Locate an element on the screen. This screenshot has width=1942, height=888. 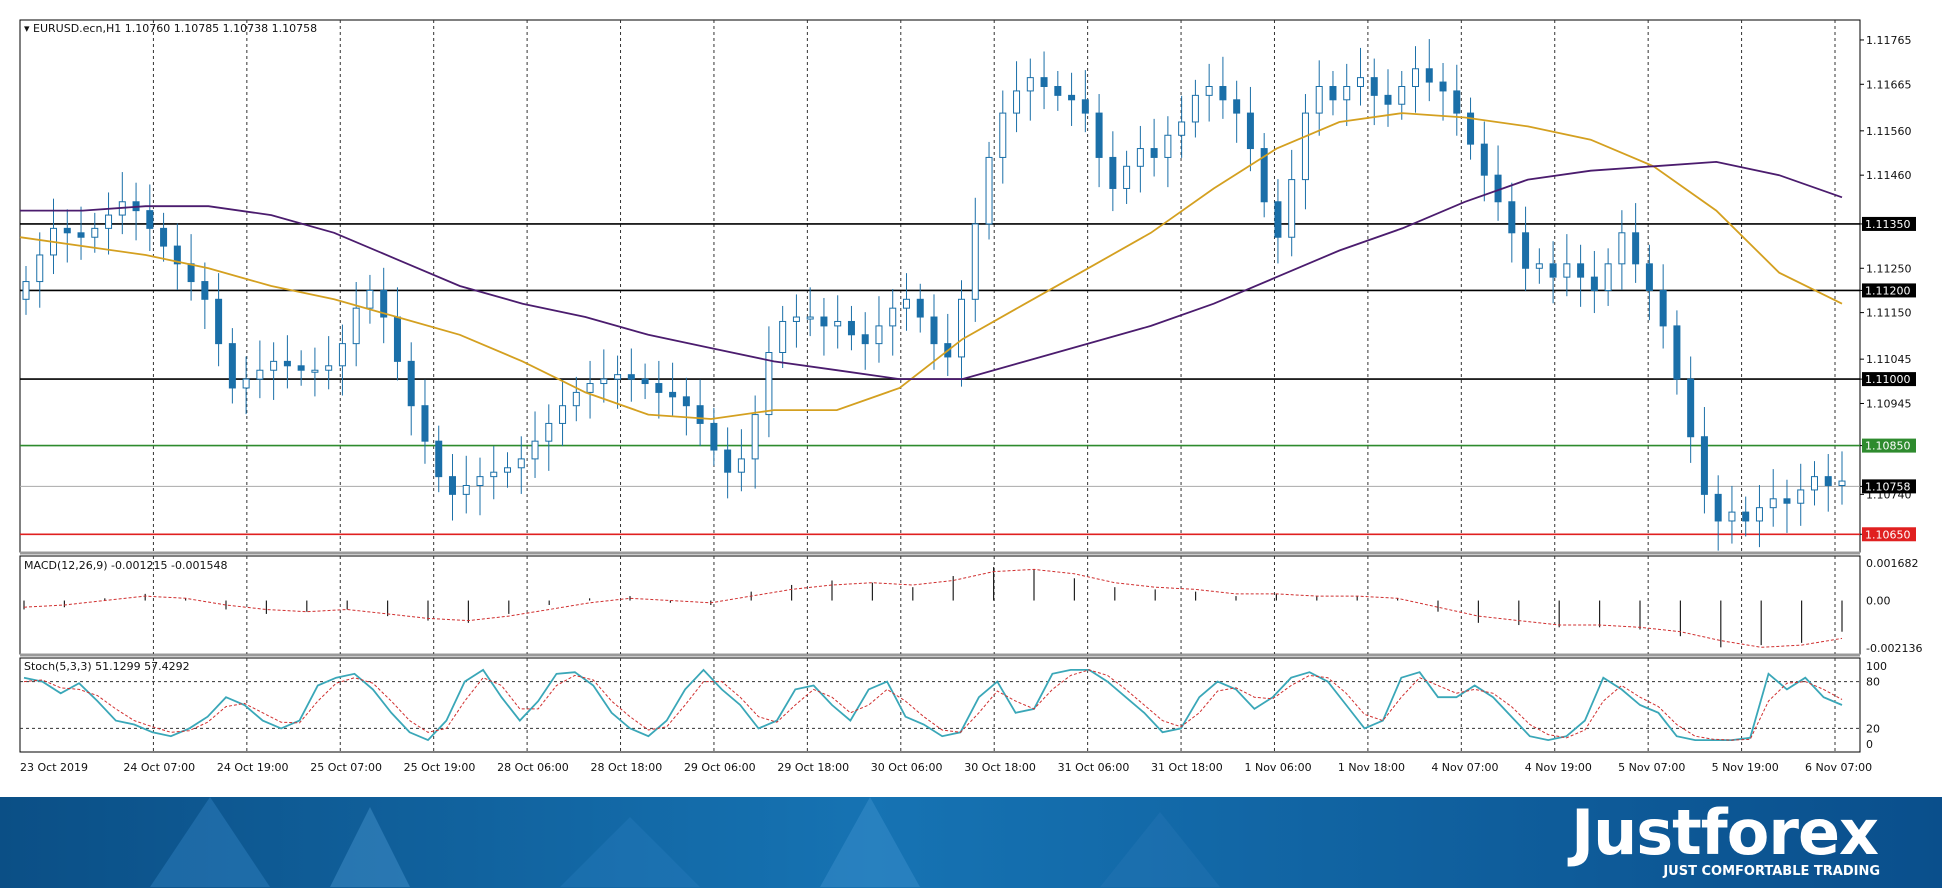
x-tick-label: 28 Oct 18:00 is located at coordinates (627, 767).